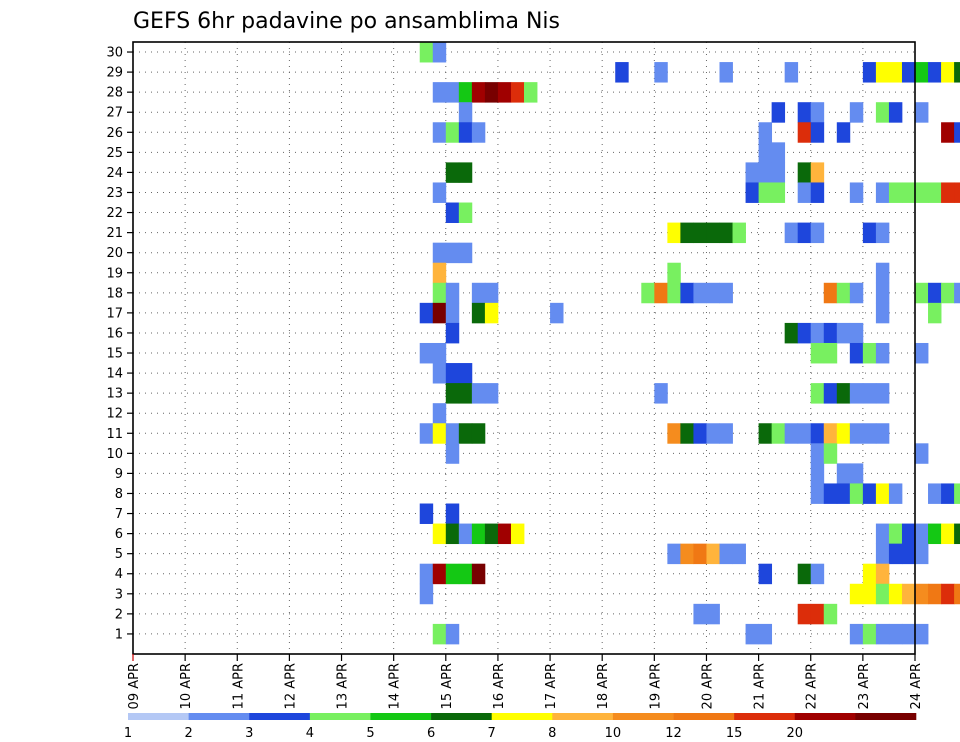  Describe the element at coordinates (114, 93) in the screenshot. I see `y-tick-label: 28` at that location.